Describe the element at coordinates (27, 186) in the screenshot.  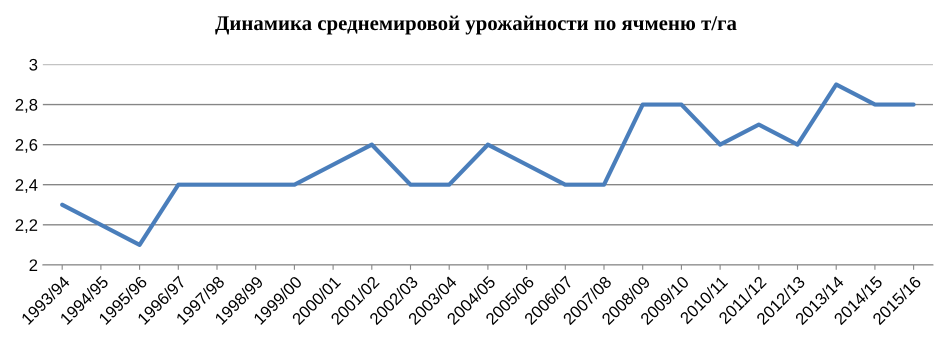
I see `y-tick-label: 2,4` at that location.